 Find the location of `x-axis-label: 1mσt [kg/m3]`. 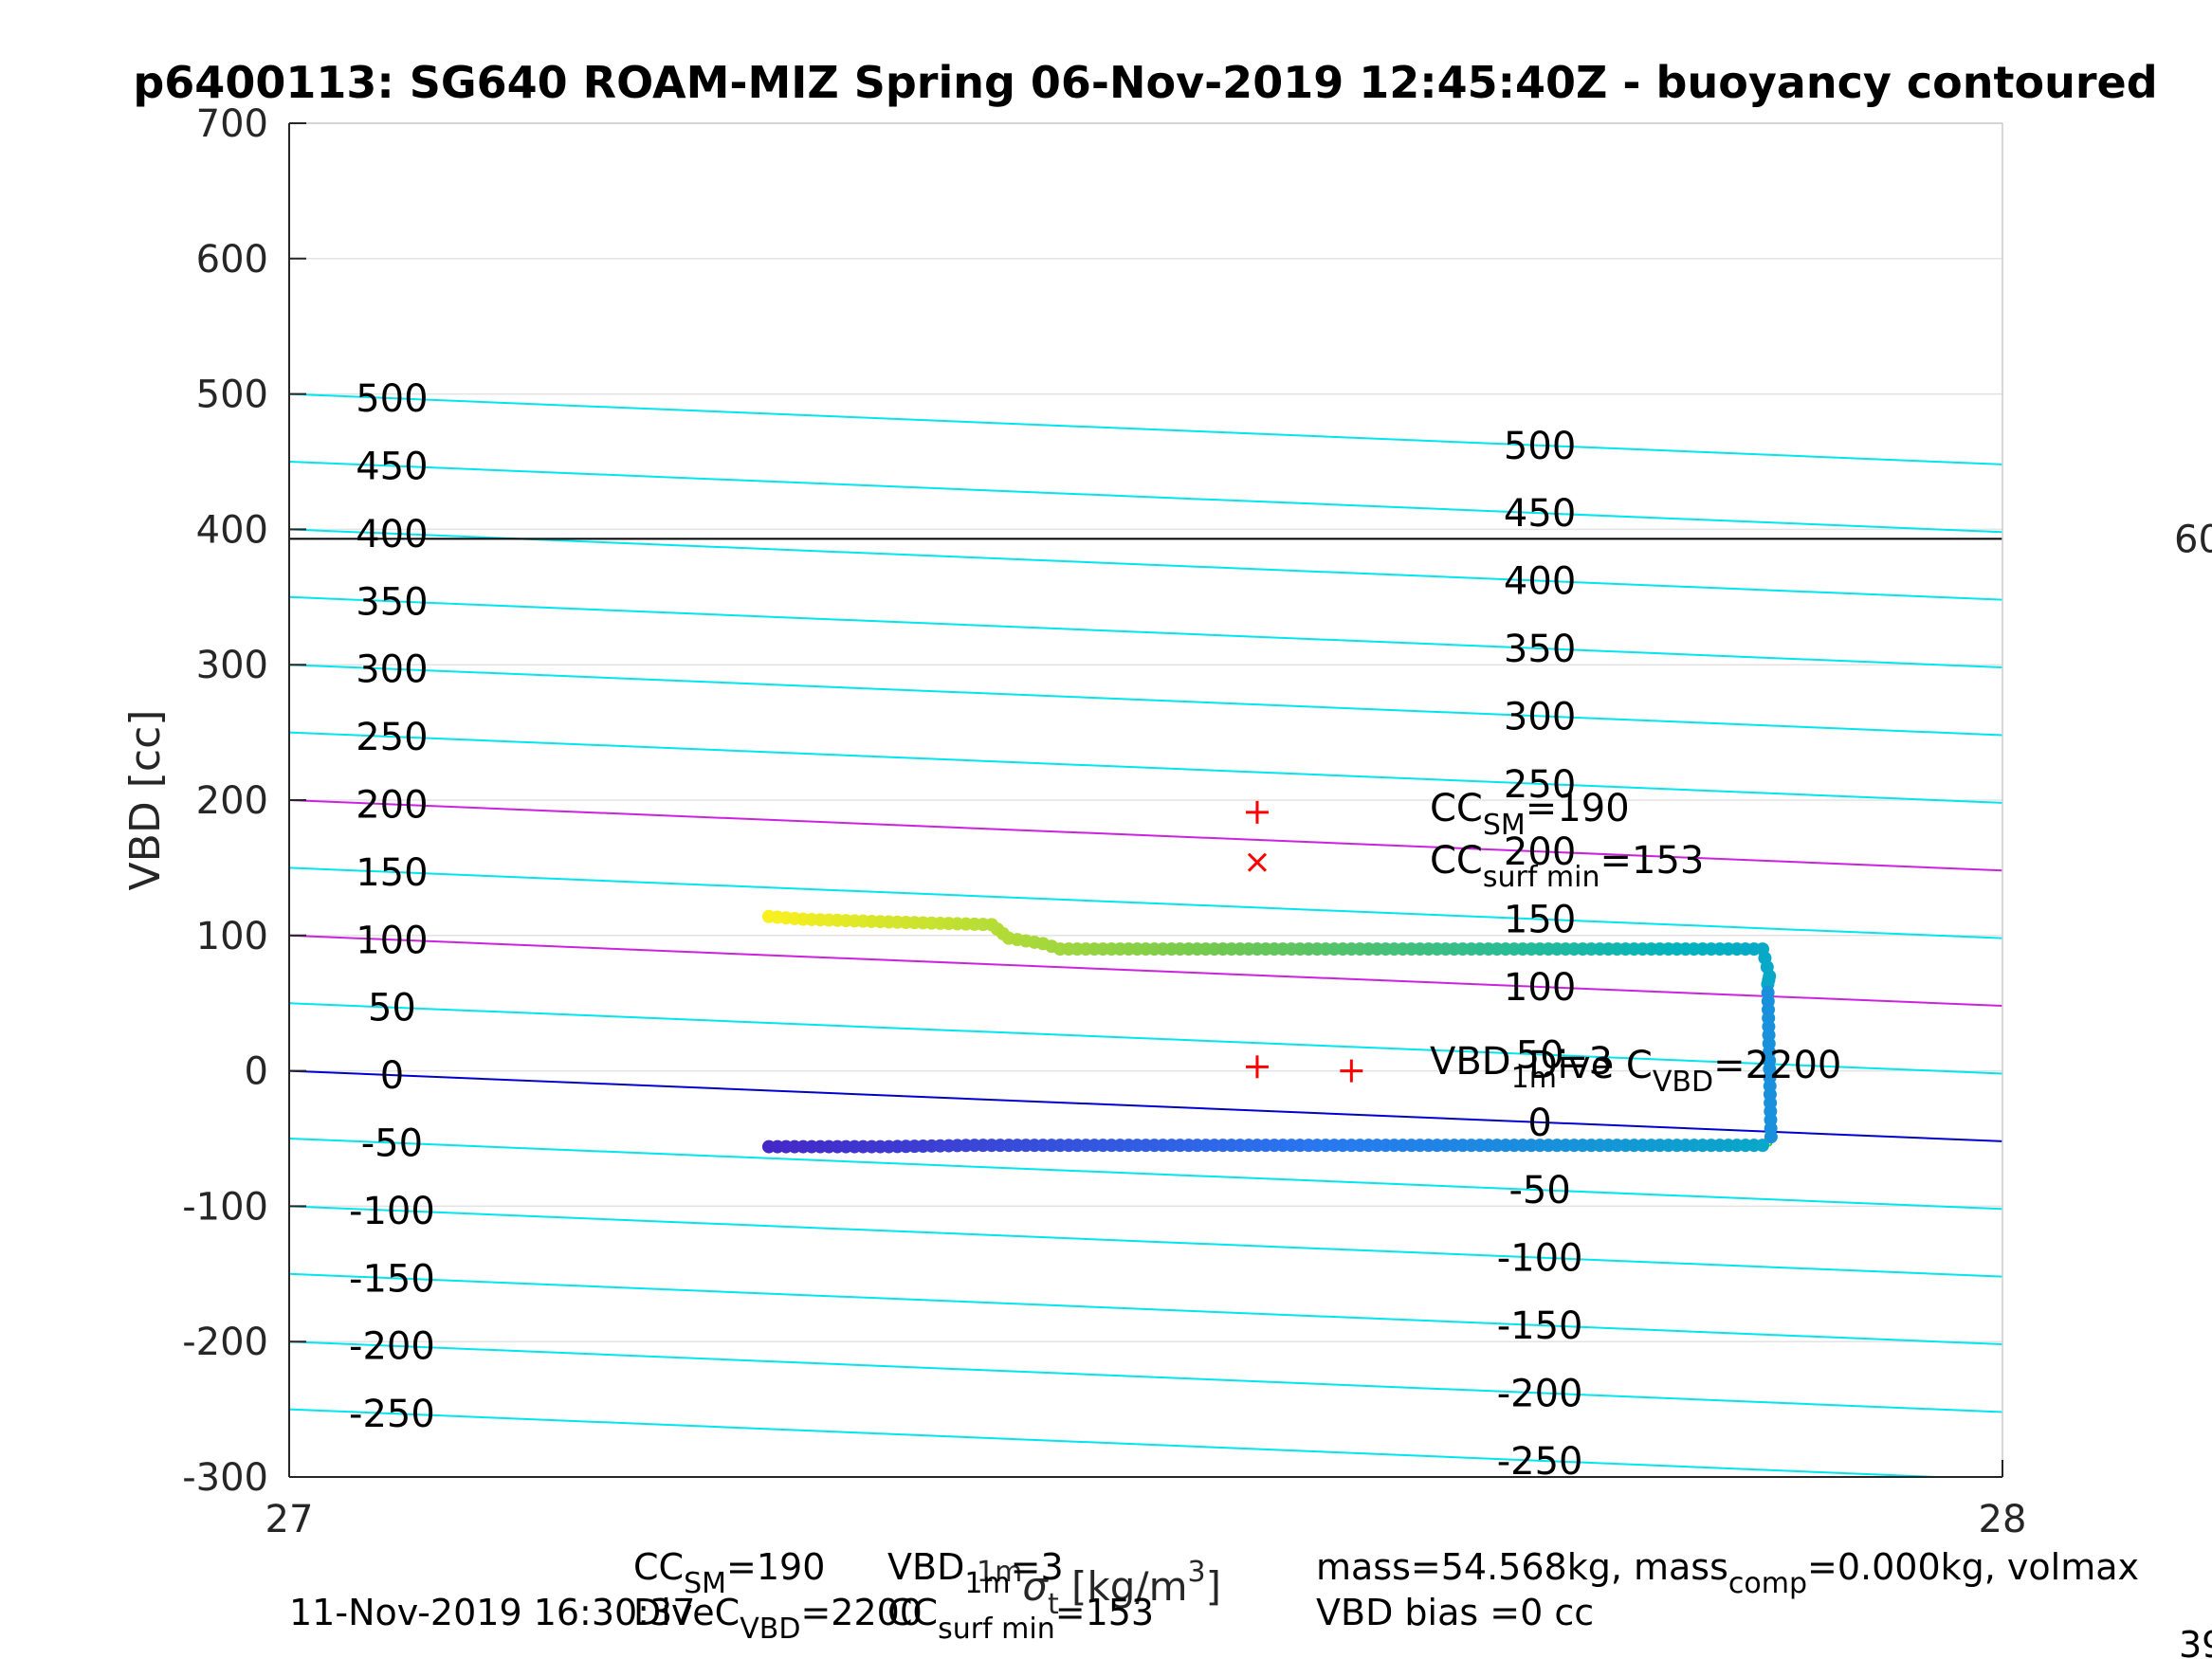

x-axis-label: 1mσt [kg/m3] is located at coordinates (1099, 1588).